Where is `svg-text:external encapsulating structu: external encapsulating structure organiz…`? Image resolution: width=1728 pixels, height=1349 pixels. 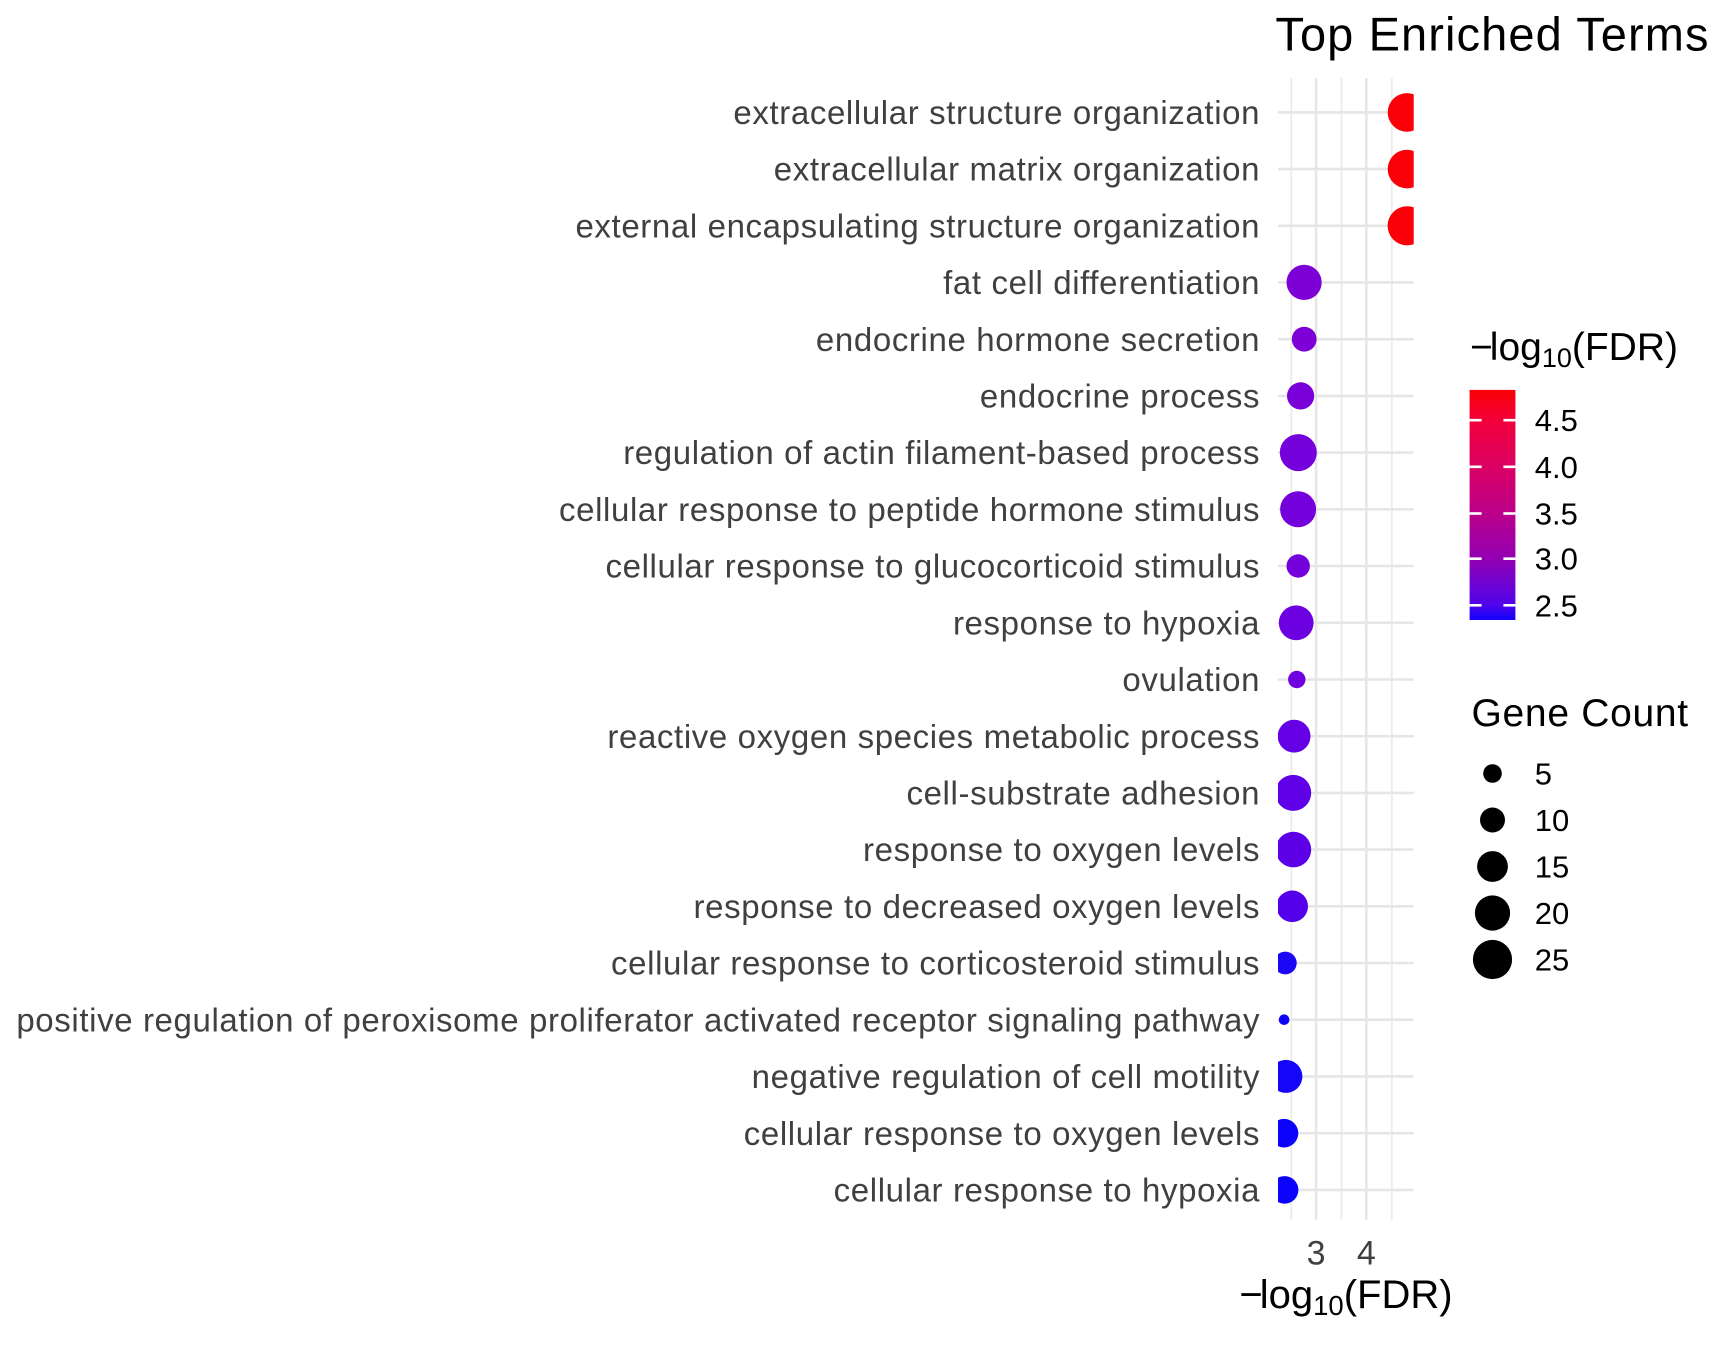
svg-text:external encapsulating structu: external encapsulating structure organiz… is located at coordinates (917, 225).